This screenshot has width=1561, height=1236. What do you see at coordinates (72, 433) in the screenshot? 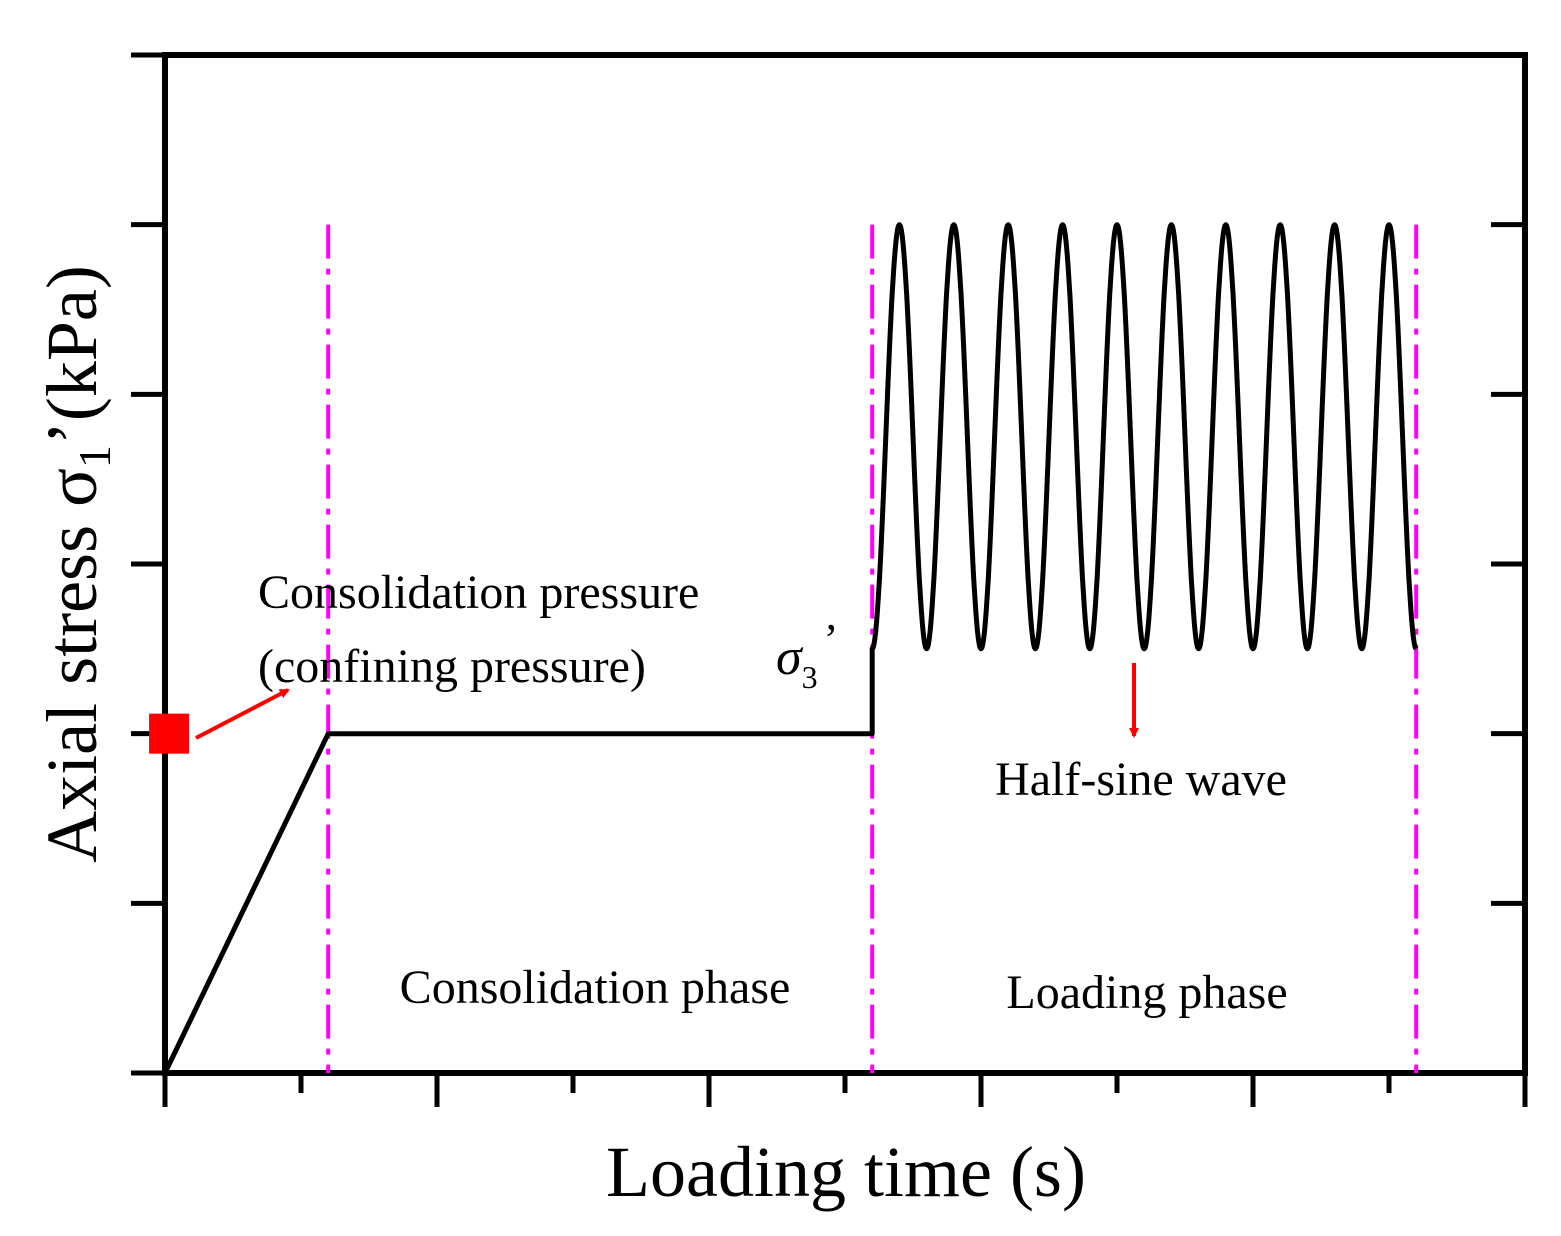
I see `y-axis-label-prime: ’` at bounding box center [72, 433].